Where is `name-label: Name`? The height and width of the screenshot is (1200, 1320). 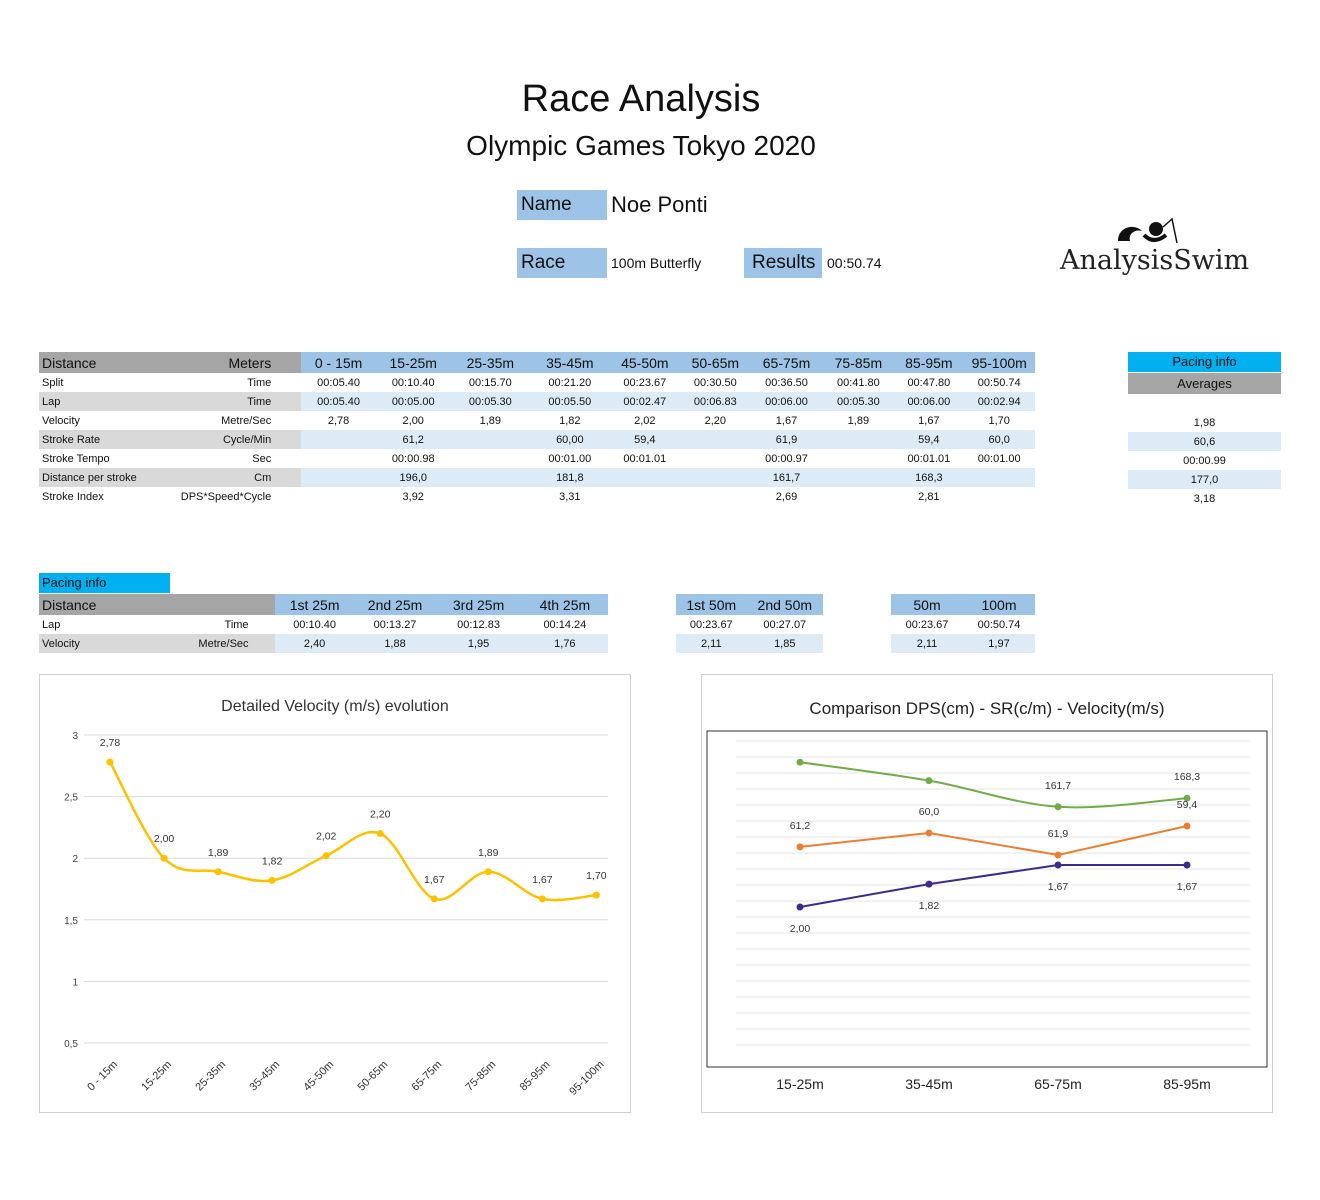 name-label: Name is located at coordinates (562, 205).